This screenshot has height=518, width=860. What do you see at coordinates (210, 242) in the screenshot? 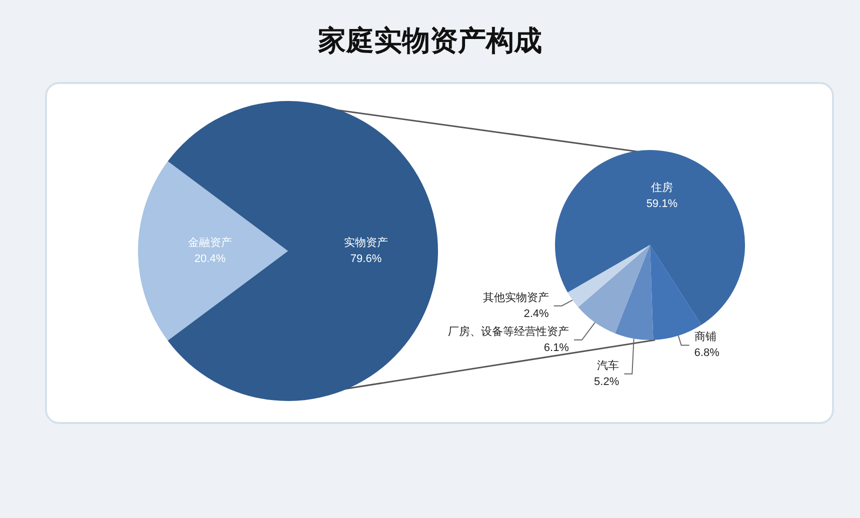
I see `slice-label: 金融资产` at bounding box center [210, 242].